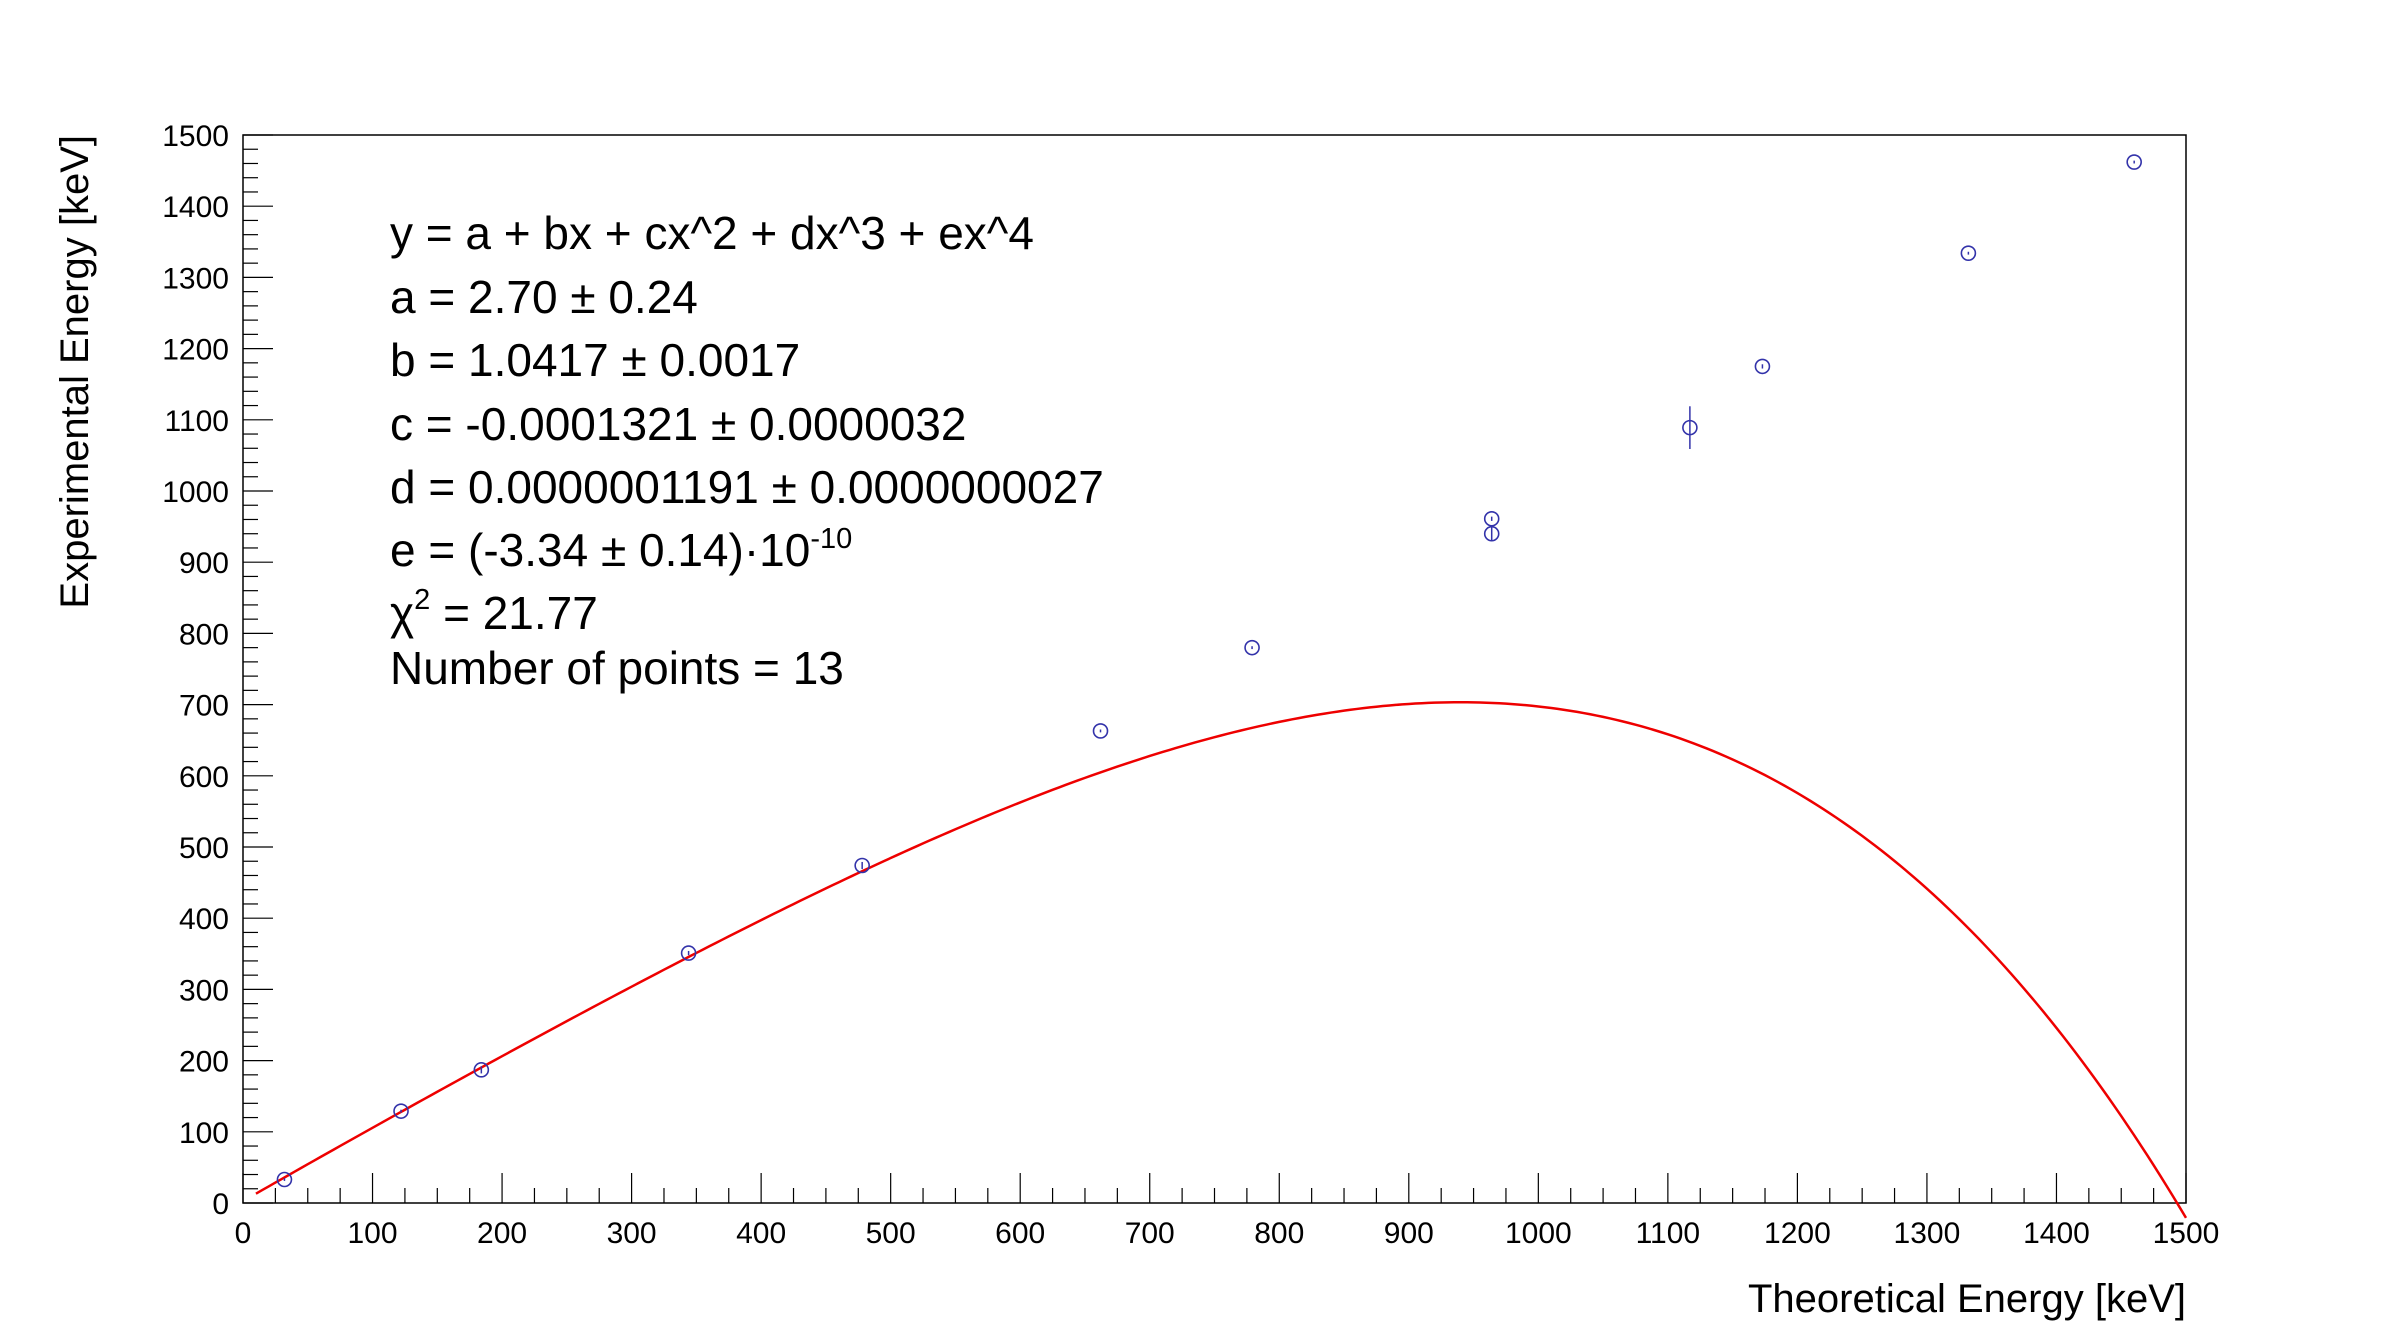 The width and height of the screenshot is (2396, 1322). What do you see at coordinates (747, 487) in the screenshot?
I see `param-d: d = 0.0000001191 ± 0.0000000027` at bounding box center [747, 487].